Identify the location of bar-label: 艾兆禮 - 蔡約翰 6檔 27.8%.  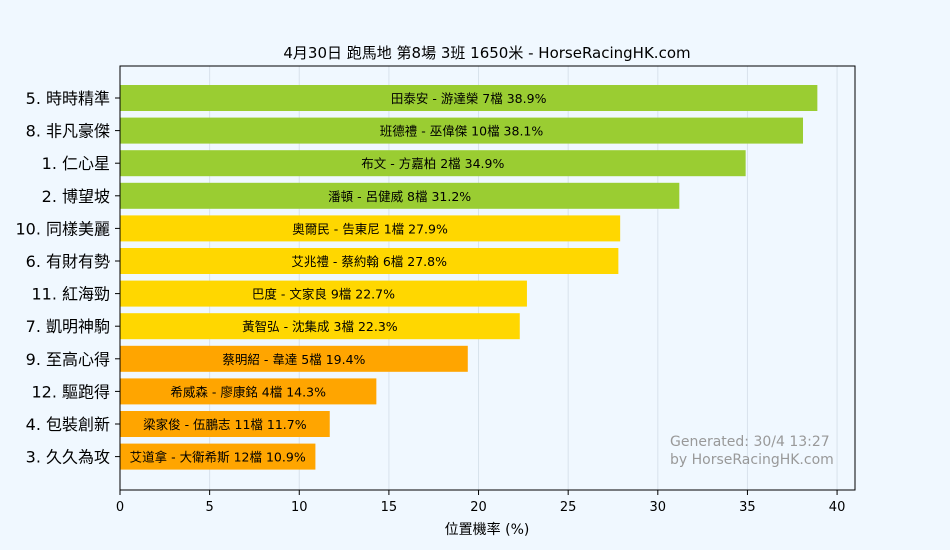
(369, 261).